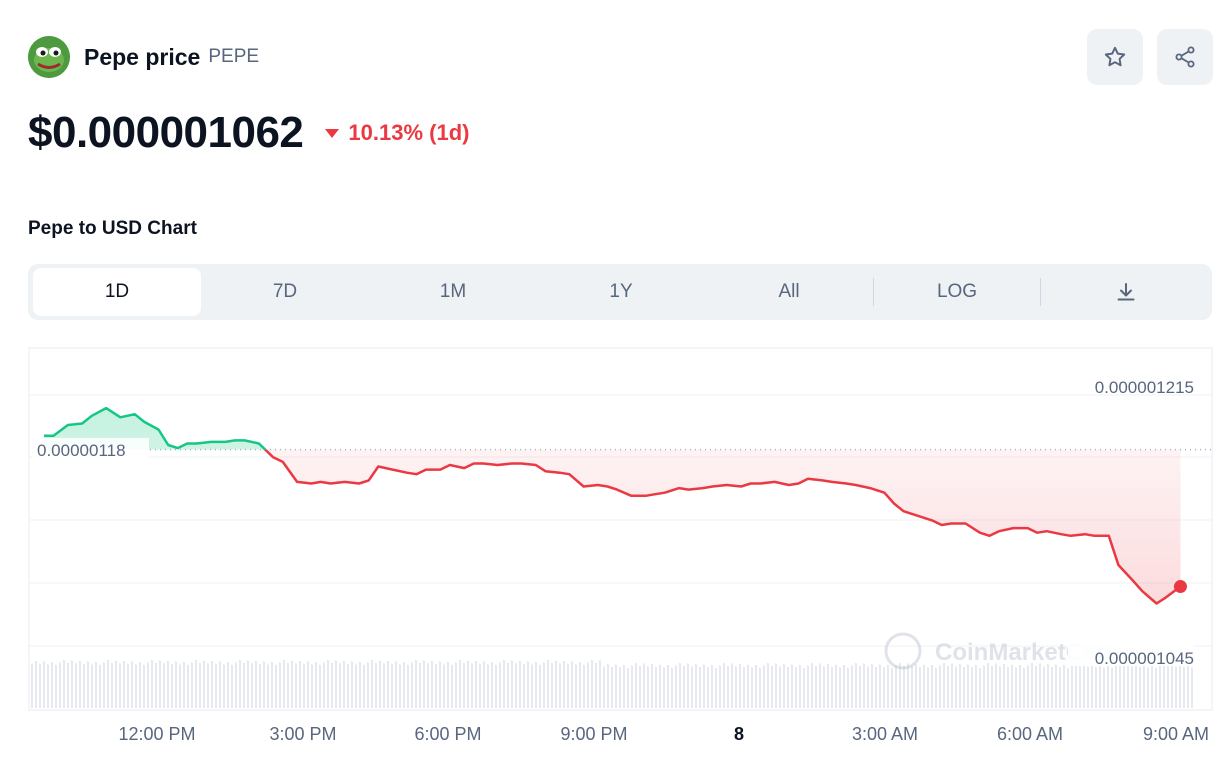 The image size is (1224, 761). Describe the element at coordinates (453, 291) in the screenshot. I see `tab-1m: 1M` at that location.